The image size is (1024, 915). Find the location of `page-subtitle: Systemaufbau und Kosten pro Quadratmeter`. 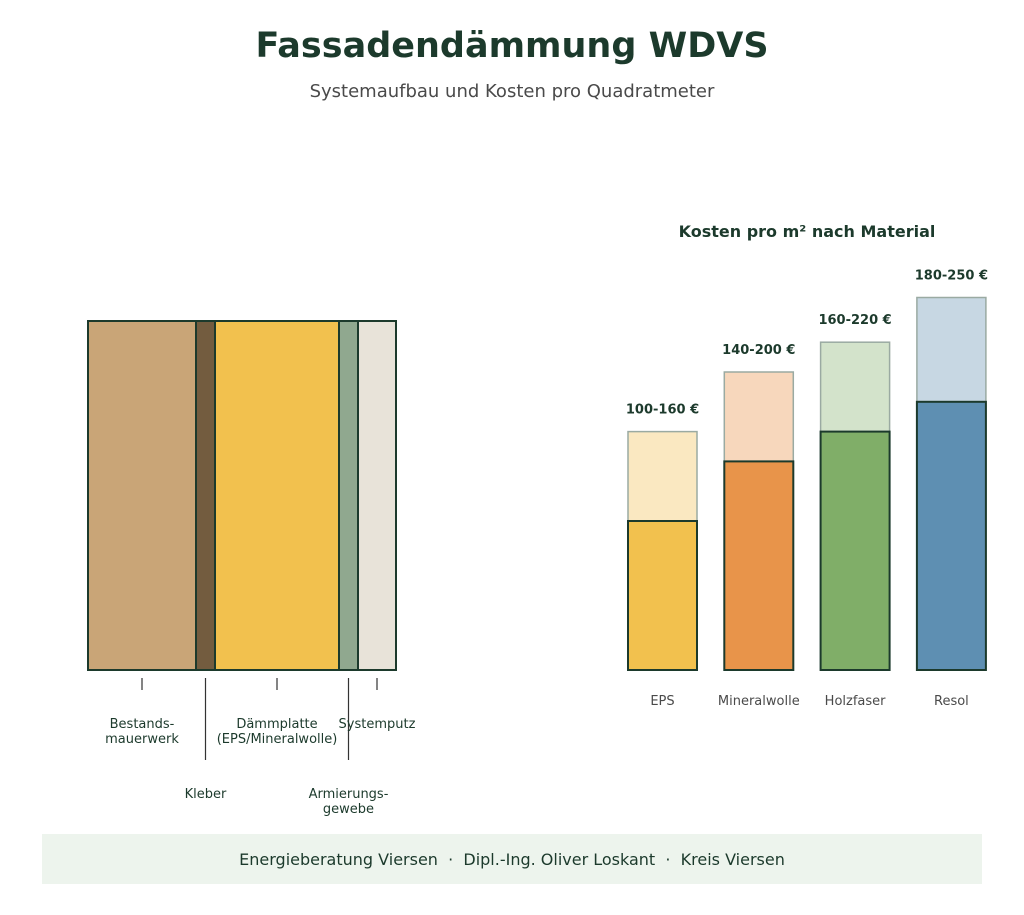

page-subtitle: Systemaufbau und Kosten pro Quadratmeter is located at coordinates (512, 91).